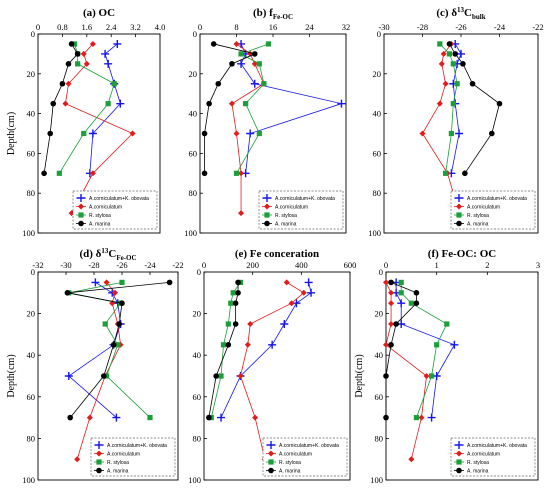 Image resolution: width=550 pixels, height=490 pixels. What do you see at coordinates (252, 108) in the screenshot?
I see `series-r-stylosa` at bounding box center [252, 108].